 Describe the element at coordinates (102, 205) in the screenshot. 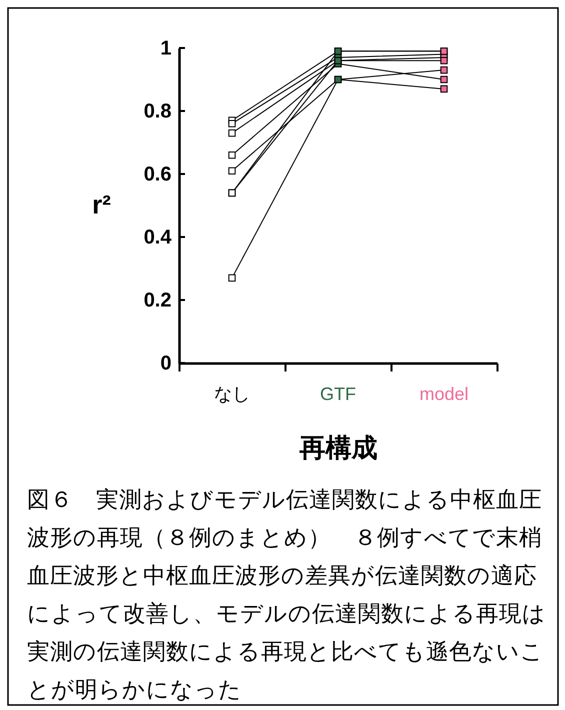

I see `y-axis-title: r²` at that location.